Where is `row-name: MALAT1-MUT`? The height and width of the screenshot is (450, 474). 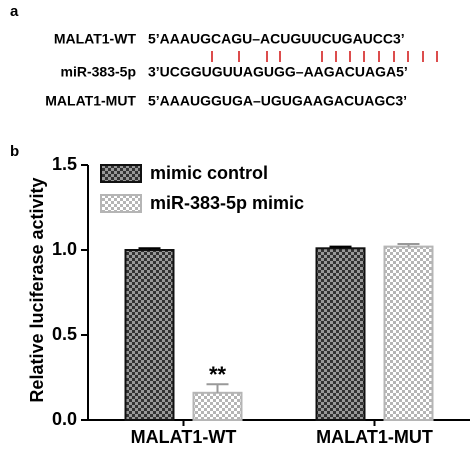
row-name: MALAT1-MUT is located at coordinates (90, 101).